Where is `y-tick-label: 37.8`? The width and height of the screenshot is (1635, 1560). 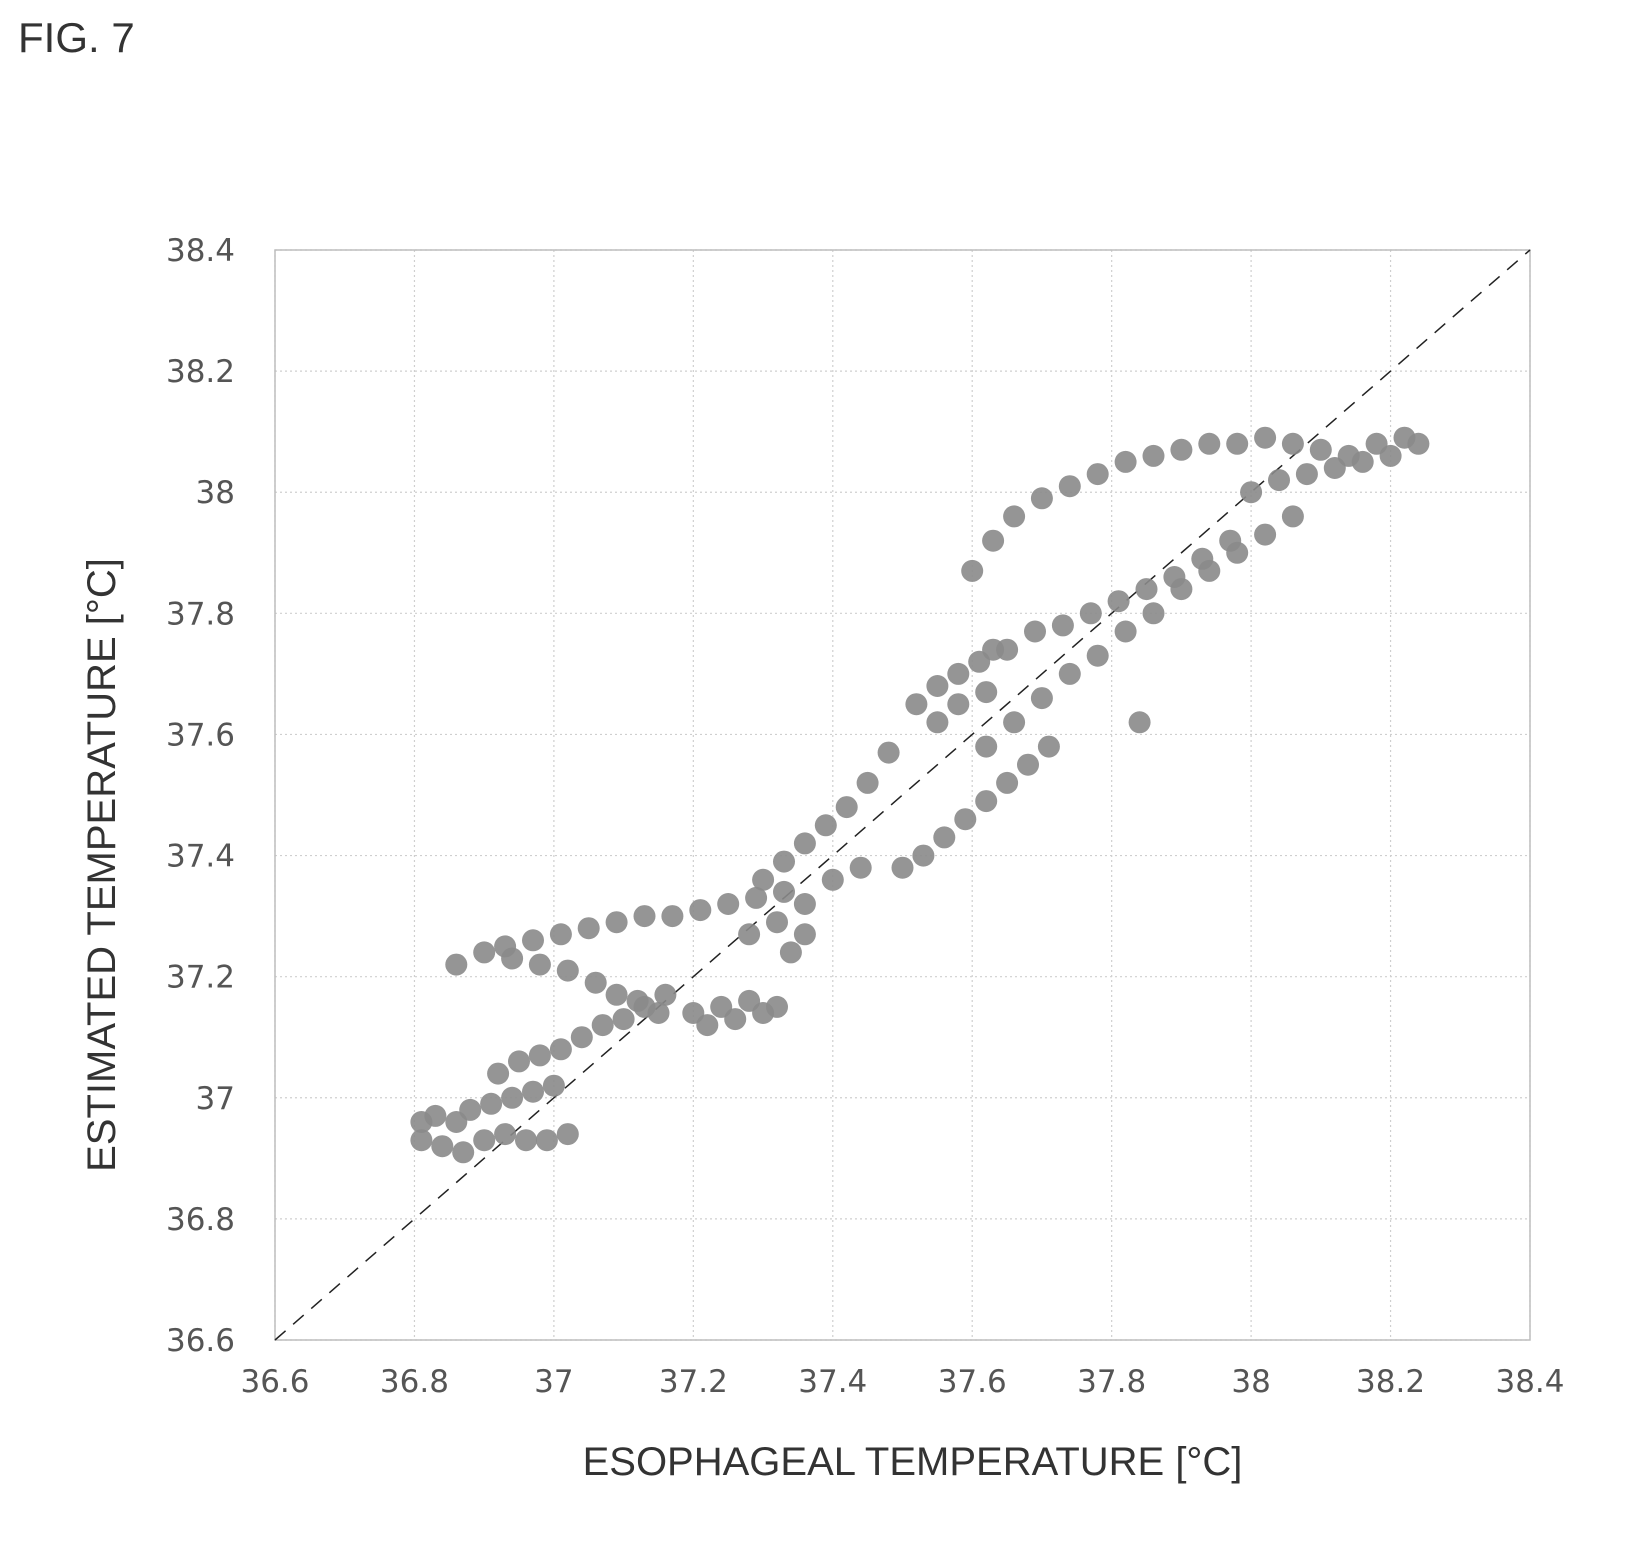 y-tick-label: 37.8 is located at coordinates (200, 614).